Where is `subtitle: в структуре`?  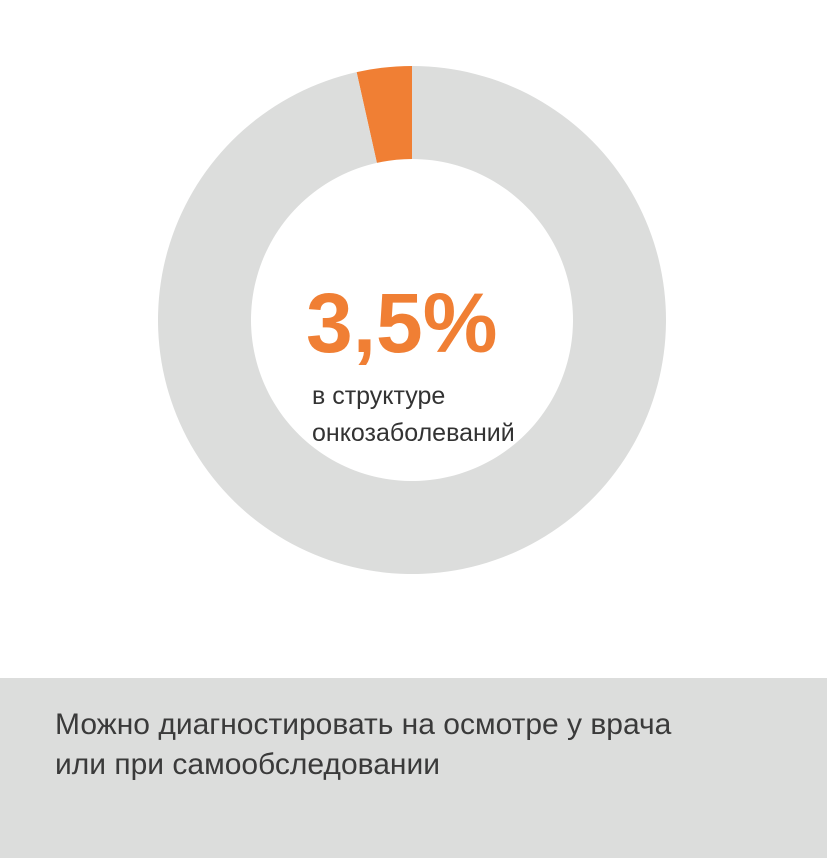
subtitle: в структуре is located at coordinates (378, 396).